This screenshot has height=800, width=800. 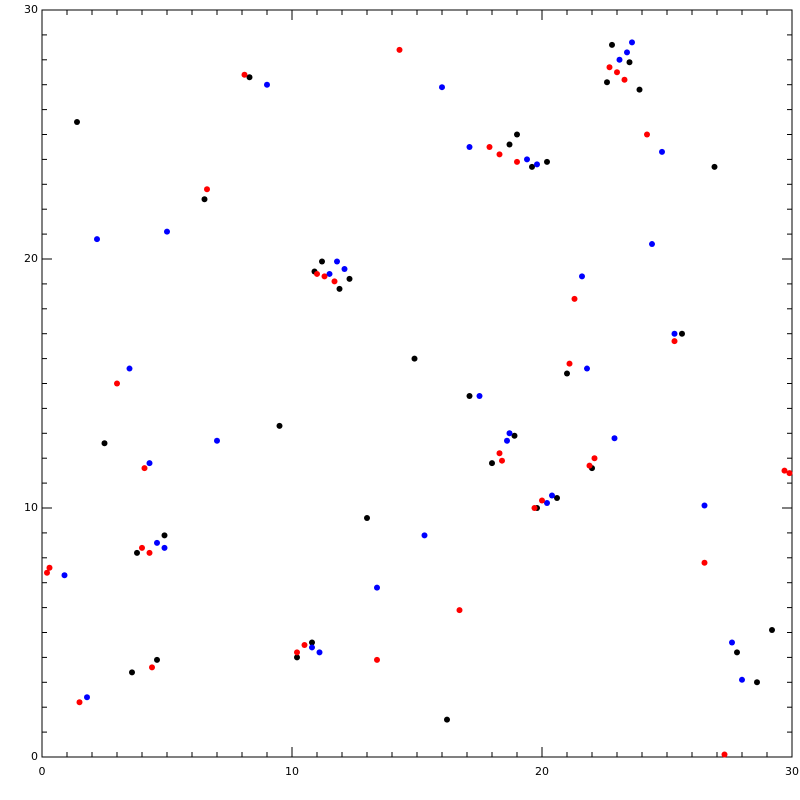 What do you see at coordinates (31, 258) in the screenshot?
I see `y-tick-label: 20` at bounding box center [31, 258].